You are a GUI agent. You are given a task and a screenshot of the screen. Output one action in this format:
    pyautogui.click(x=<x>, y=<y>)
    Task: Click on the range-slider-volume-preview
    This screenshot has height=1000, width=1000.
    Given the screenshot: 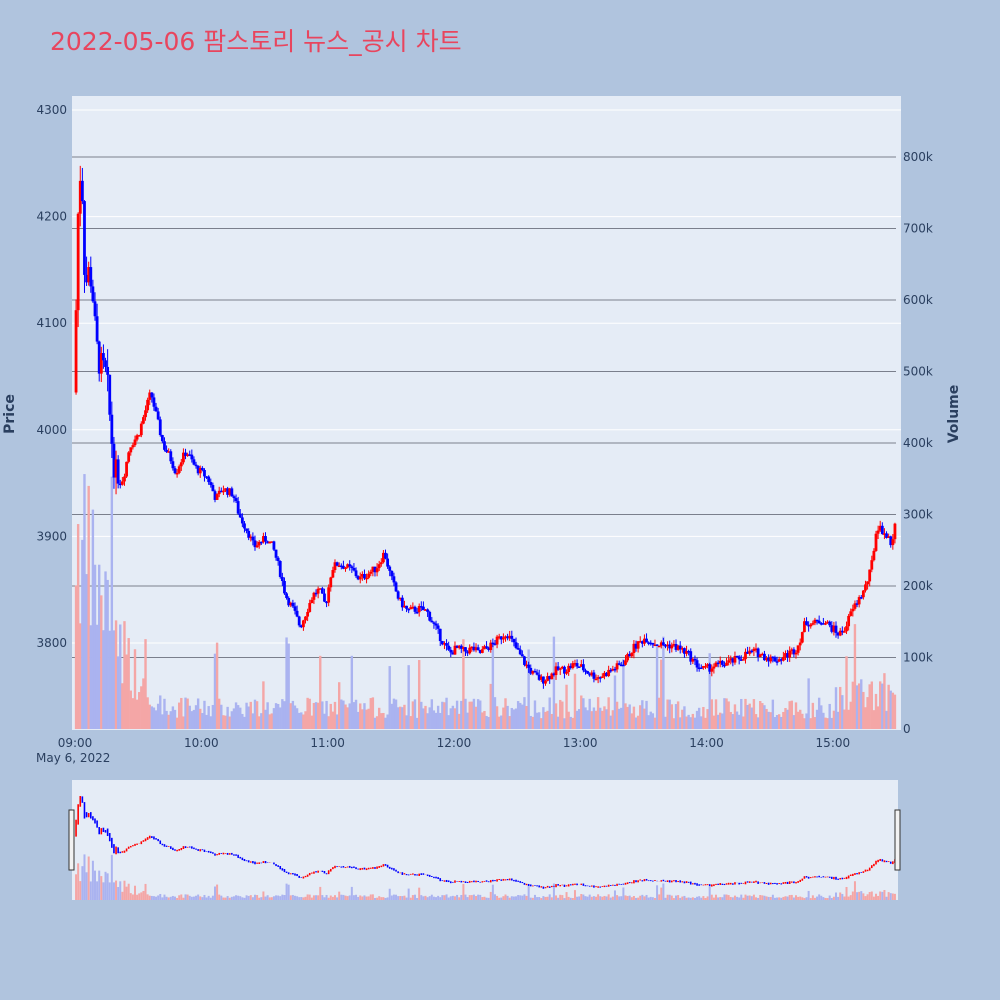 What is the action you would take?
    pyautogui.click(x=485, y=877)
    